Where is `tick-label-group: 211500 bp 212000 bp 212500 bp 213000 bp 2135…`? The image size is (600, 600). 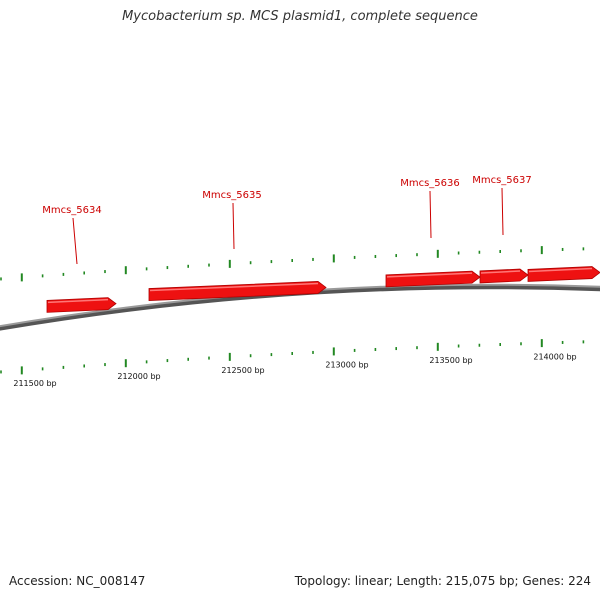 tick-label-group: 211500 bp 212000 bp 212500 bp 213000 bp 2135… is located at coordinates (294, 371).